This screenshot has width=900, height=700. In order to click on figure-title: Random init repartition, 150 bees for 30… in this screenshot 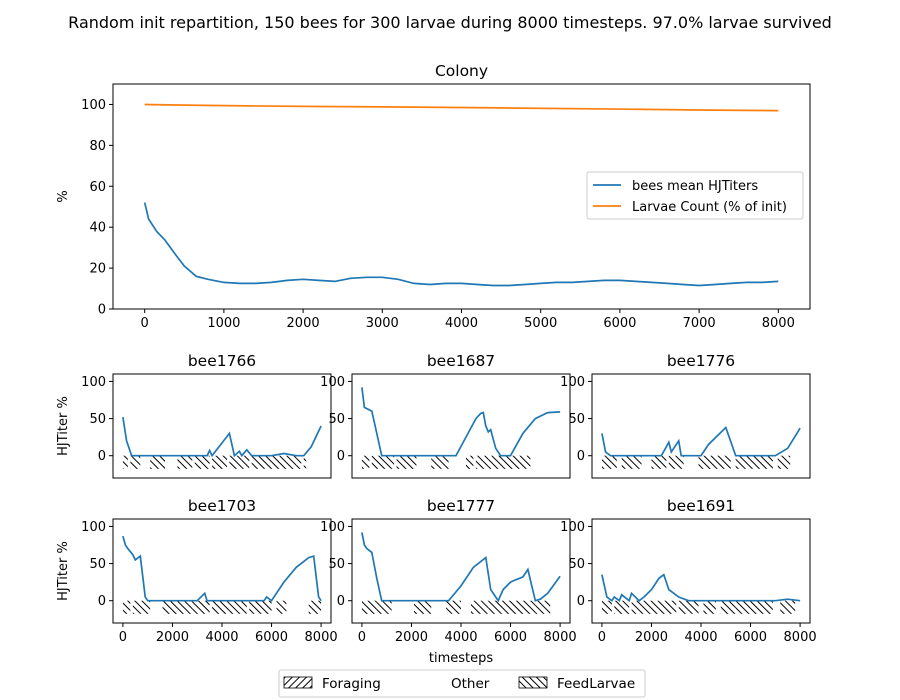, I will do `click(450, 22)`.